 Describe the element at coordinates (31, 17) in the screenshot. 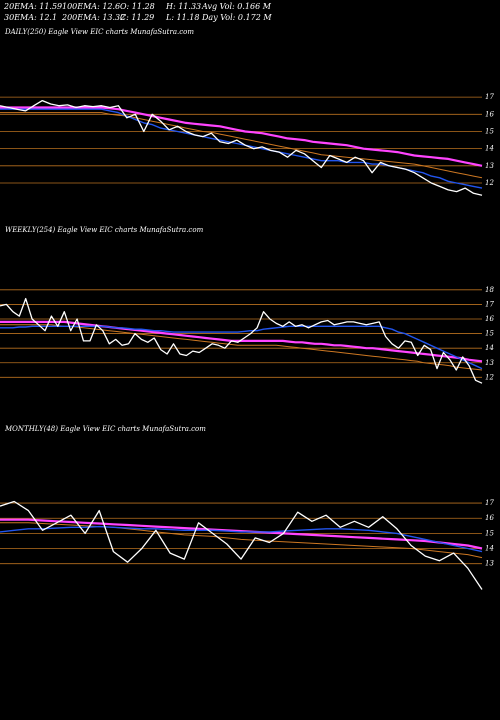

I see `ema30-stat: 30EMA: 12.1` at that location.